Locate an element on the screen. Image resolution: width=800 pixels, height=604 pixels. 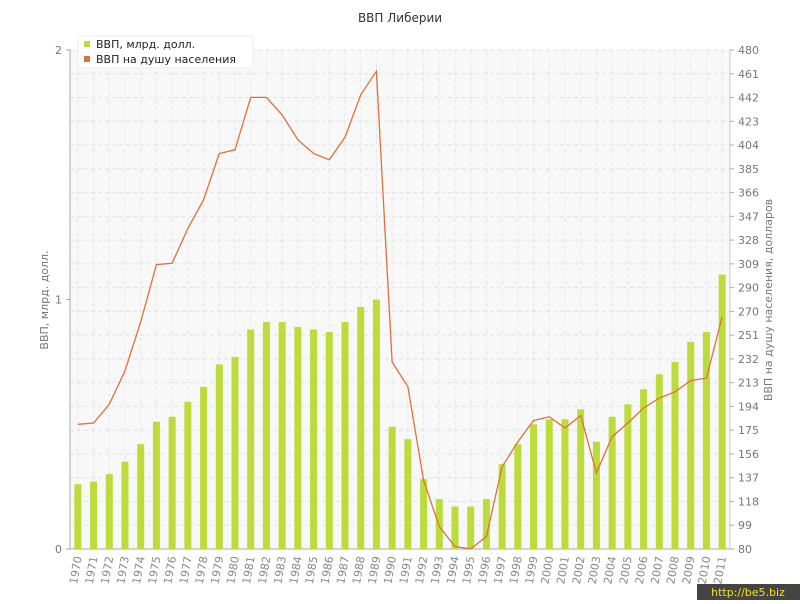
y2-tick-label: 194 is located at coordinates (748, 406).